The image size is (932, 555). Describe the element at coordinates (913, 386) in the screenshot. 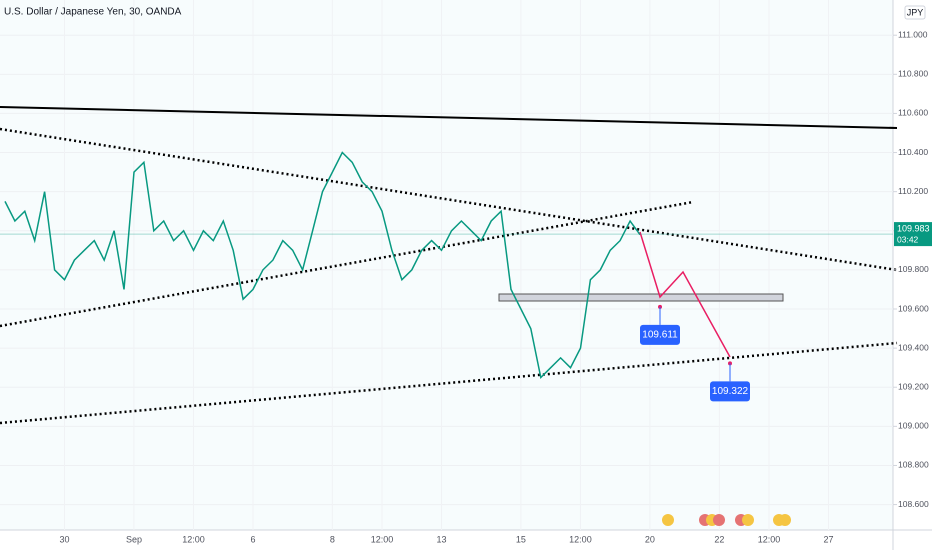

I see `y-tick-label: 109.200` at that location.